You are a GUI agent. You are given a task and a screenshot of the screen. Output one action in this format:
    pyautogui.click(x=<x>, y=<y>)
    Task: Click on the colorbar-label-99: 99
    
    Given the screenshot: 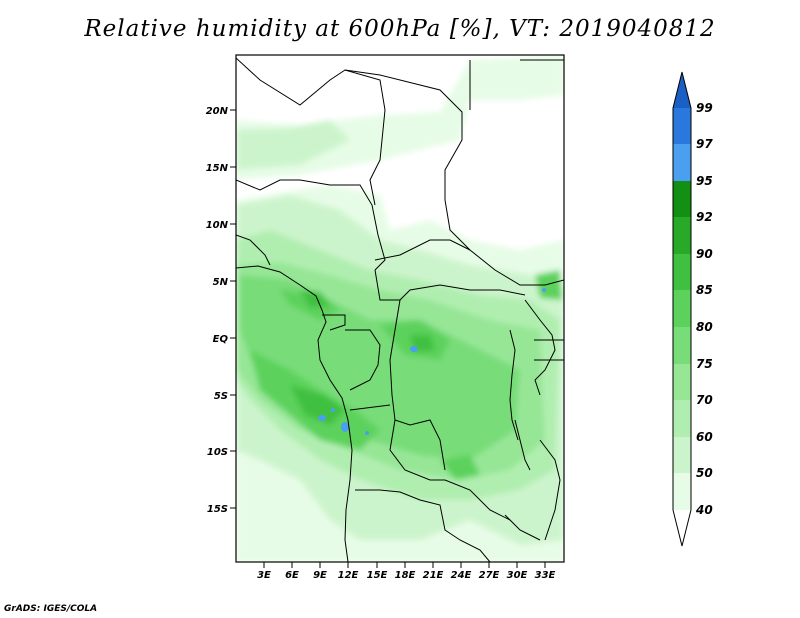 What is the action you would take?
    pyautogui.click(x=704, y=108)
    